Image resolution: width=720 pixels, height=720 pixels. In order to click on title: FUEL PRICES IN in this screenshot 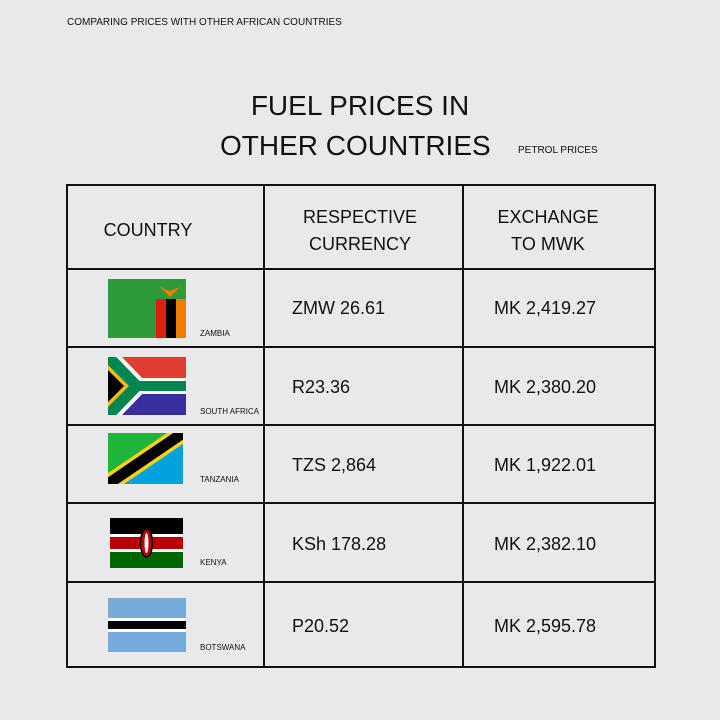, I will do `click(360, 105)`.